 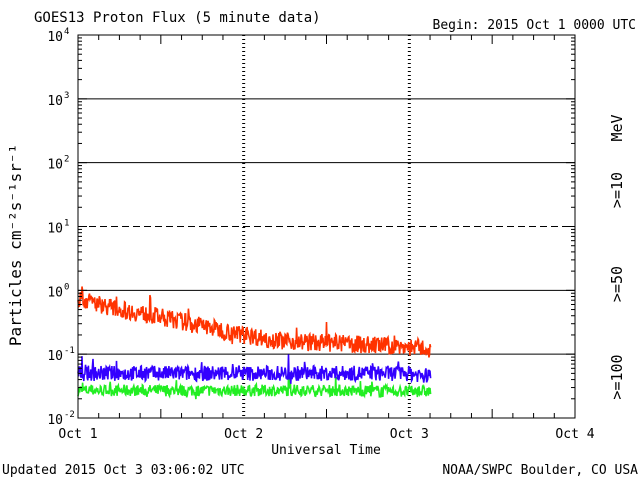 What do you see at coordinates (326, 450) in the screenshot?
I see `x-axis-label: Universal Time` at bounding box center [326, 450].